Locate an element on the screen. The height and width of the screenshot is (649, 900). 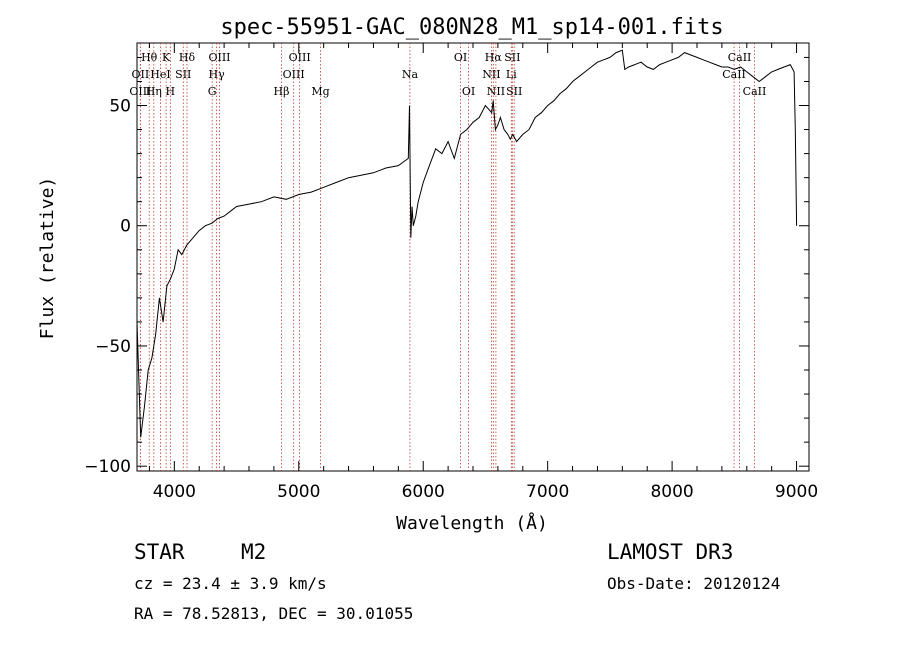
object-class: STAR is located at coordinates (159, 552).